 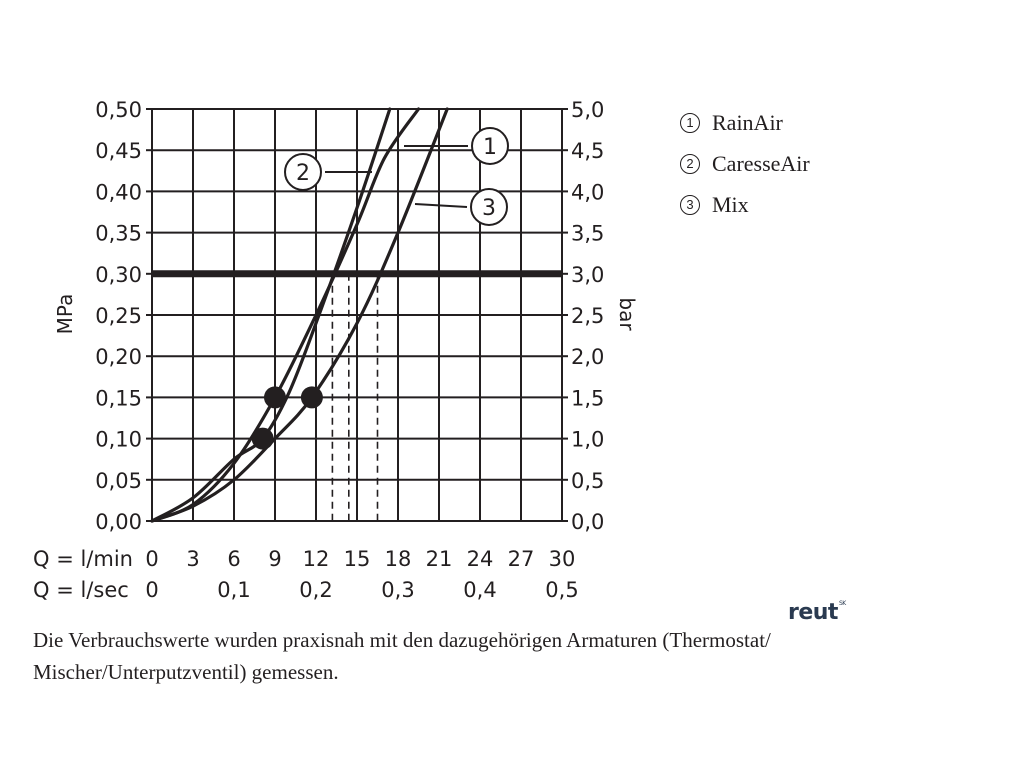 I want to click on left-tick-label: 0,50, so click(x=118, y=110).